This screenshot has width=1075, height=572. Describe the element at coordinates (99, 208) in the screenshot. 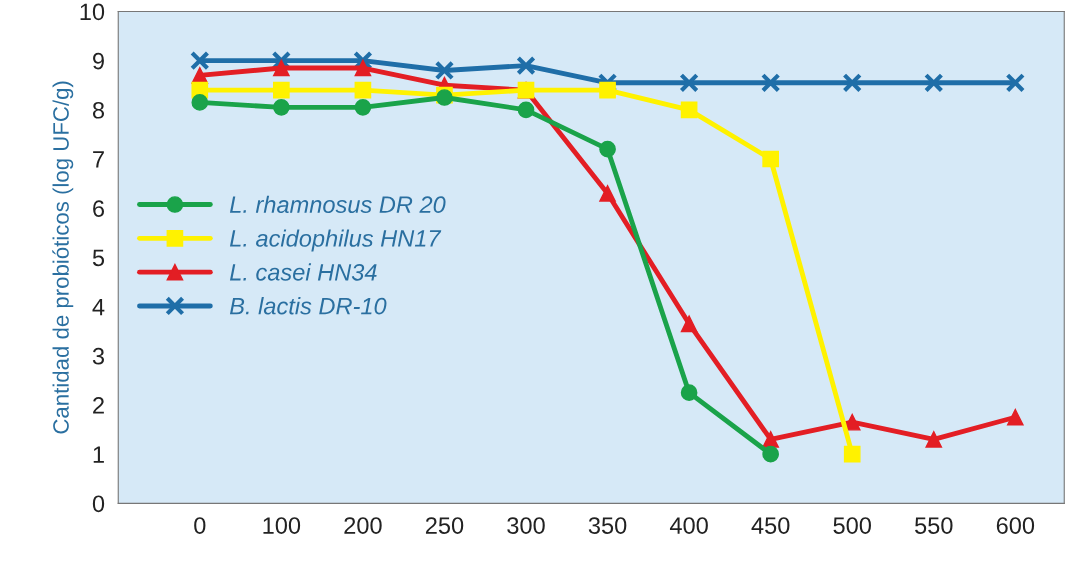

I see `y-tick-label: 6` at that location.